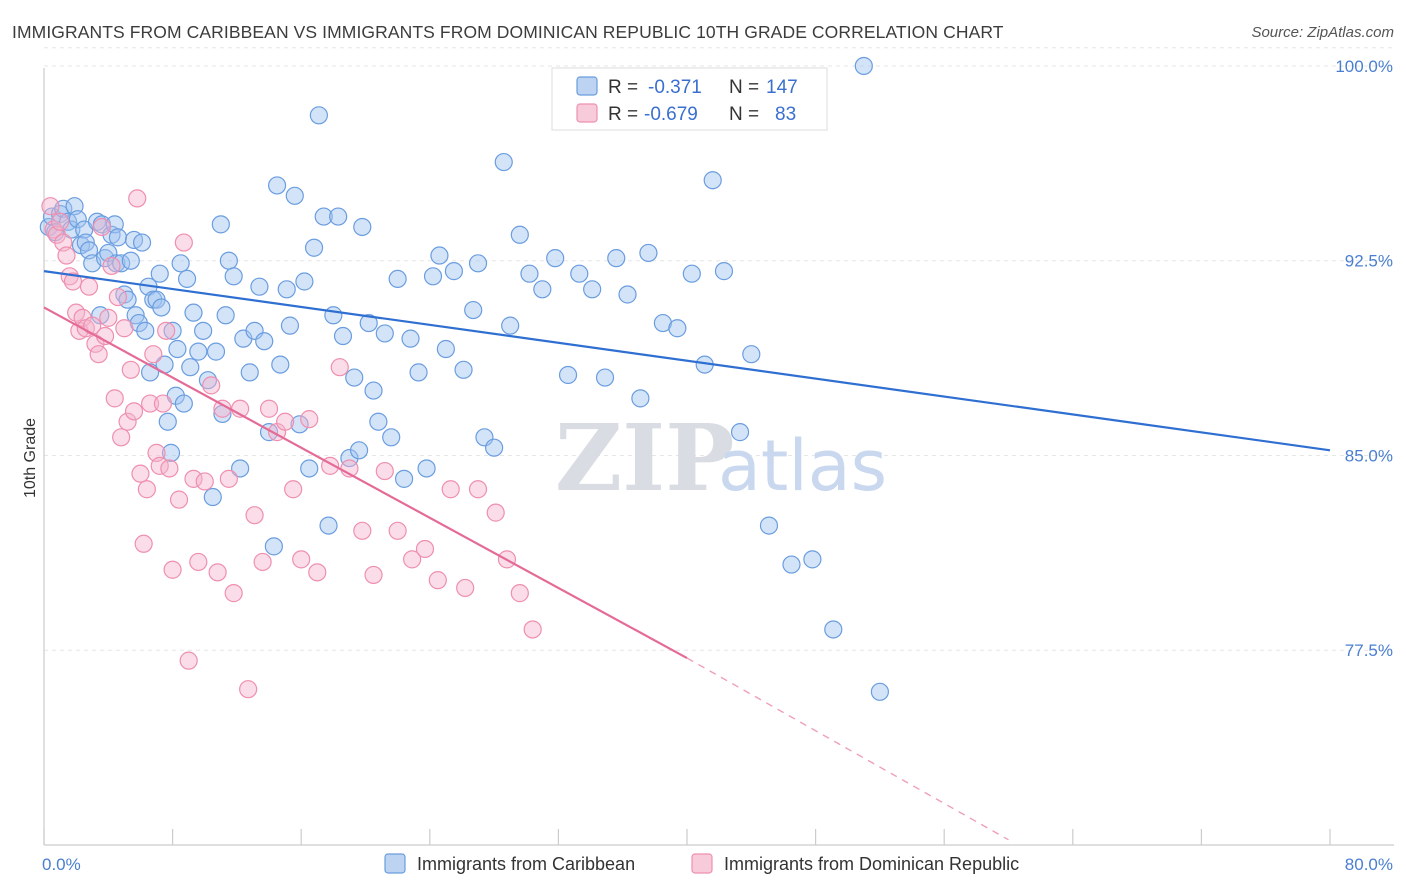 This screenshot has height=892, width=1406. What do you see at coordinates (782, 87) in the screenshot?
I see `legend-n-value-1: 147` at bounding box center [782, 87].